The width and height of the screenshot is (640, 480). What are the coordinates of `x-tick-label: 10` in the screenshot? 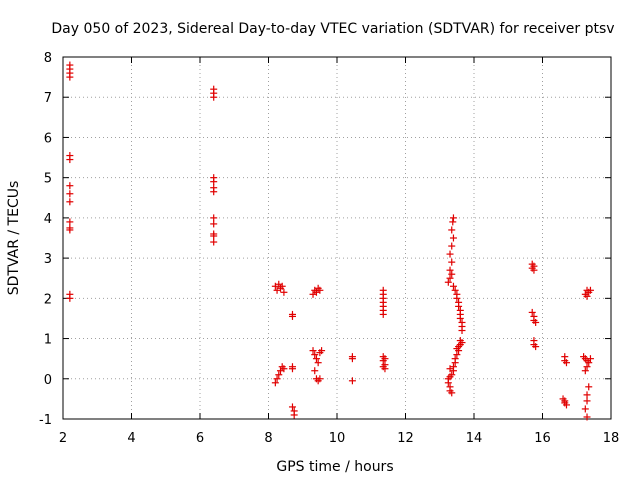 It's located at (337, 438).